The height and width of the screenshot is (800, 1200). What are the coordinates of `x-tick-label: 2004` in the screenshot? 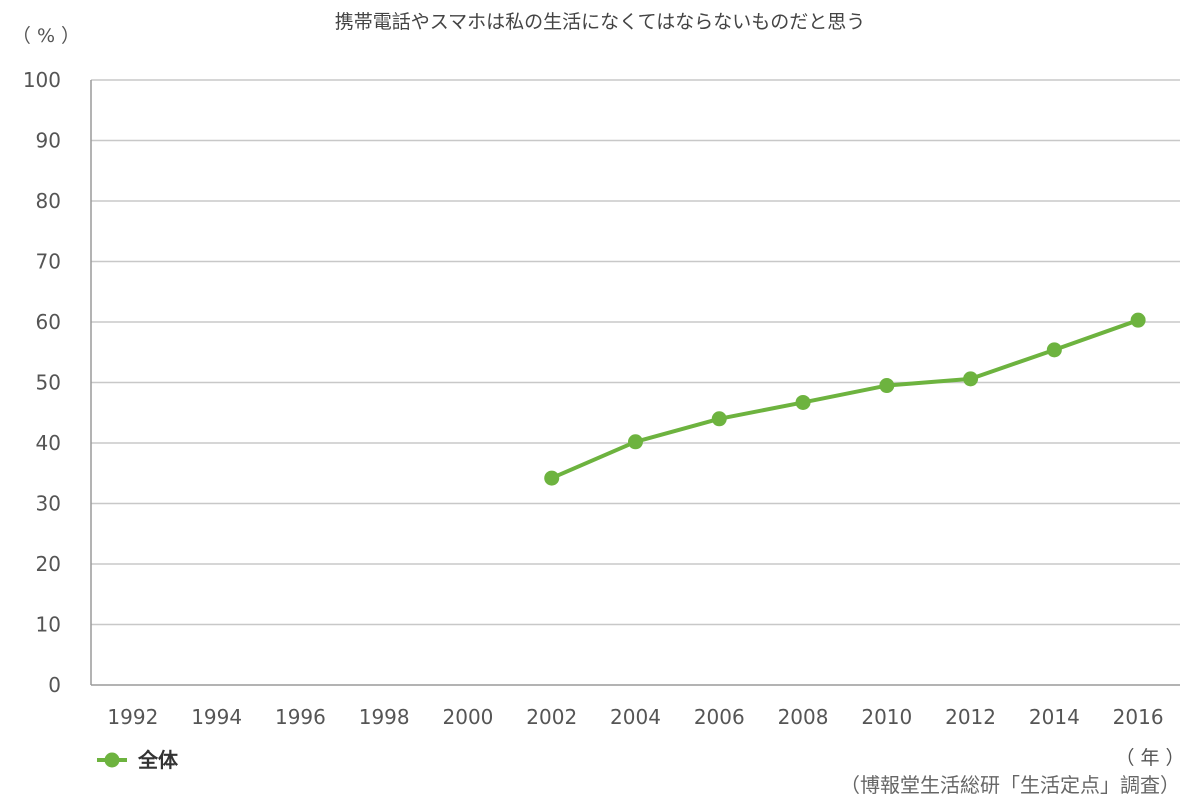 It's located at (635, 717).